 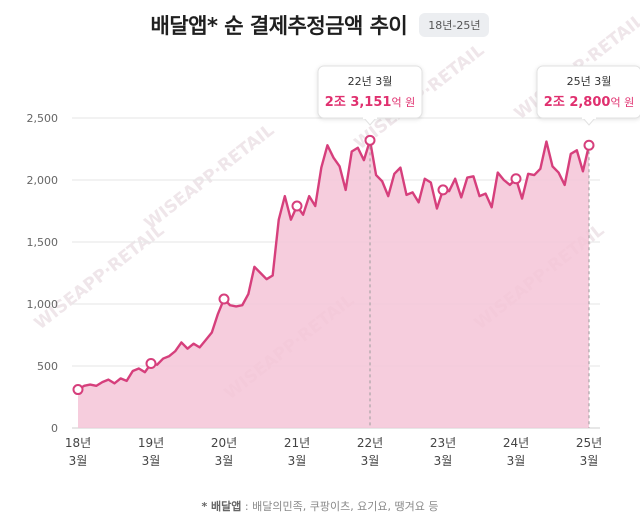 I want to click on y-tick-label: 2,000, so click(x=43, y=180).